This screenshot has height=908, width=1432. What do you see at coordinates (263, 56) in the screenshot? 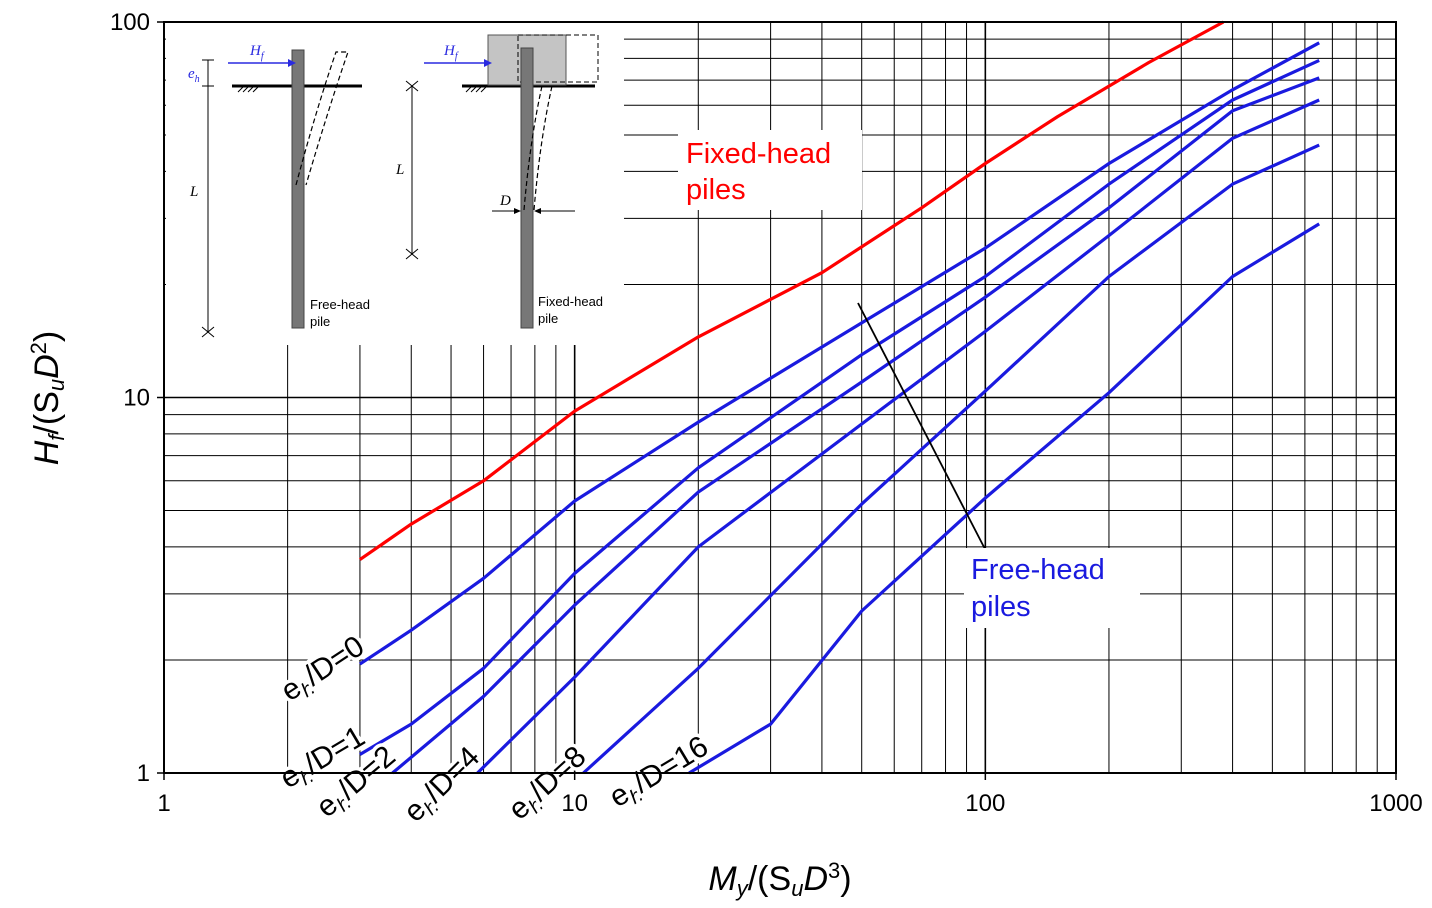
I see `inset-f-sub: f` at bounding box center [263, 56].